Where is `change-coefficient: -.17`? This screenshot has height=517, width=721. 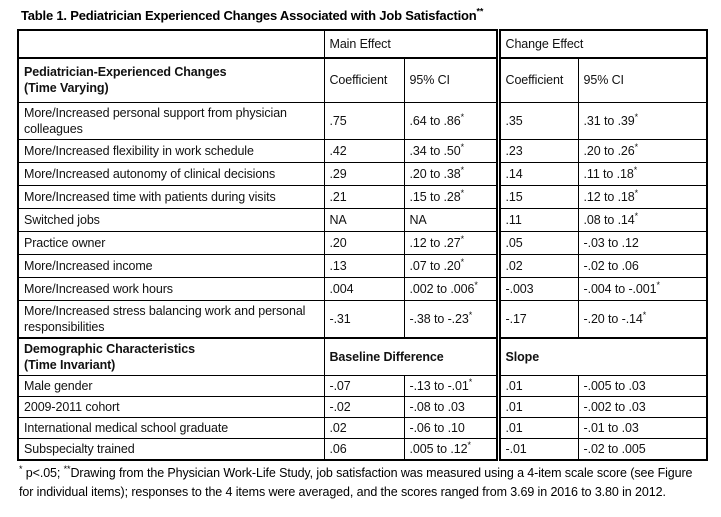 change-coefficient: -.17 is located at coordinates (537, 318).